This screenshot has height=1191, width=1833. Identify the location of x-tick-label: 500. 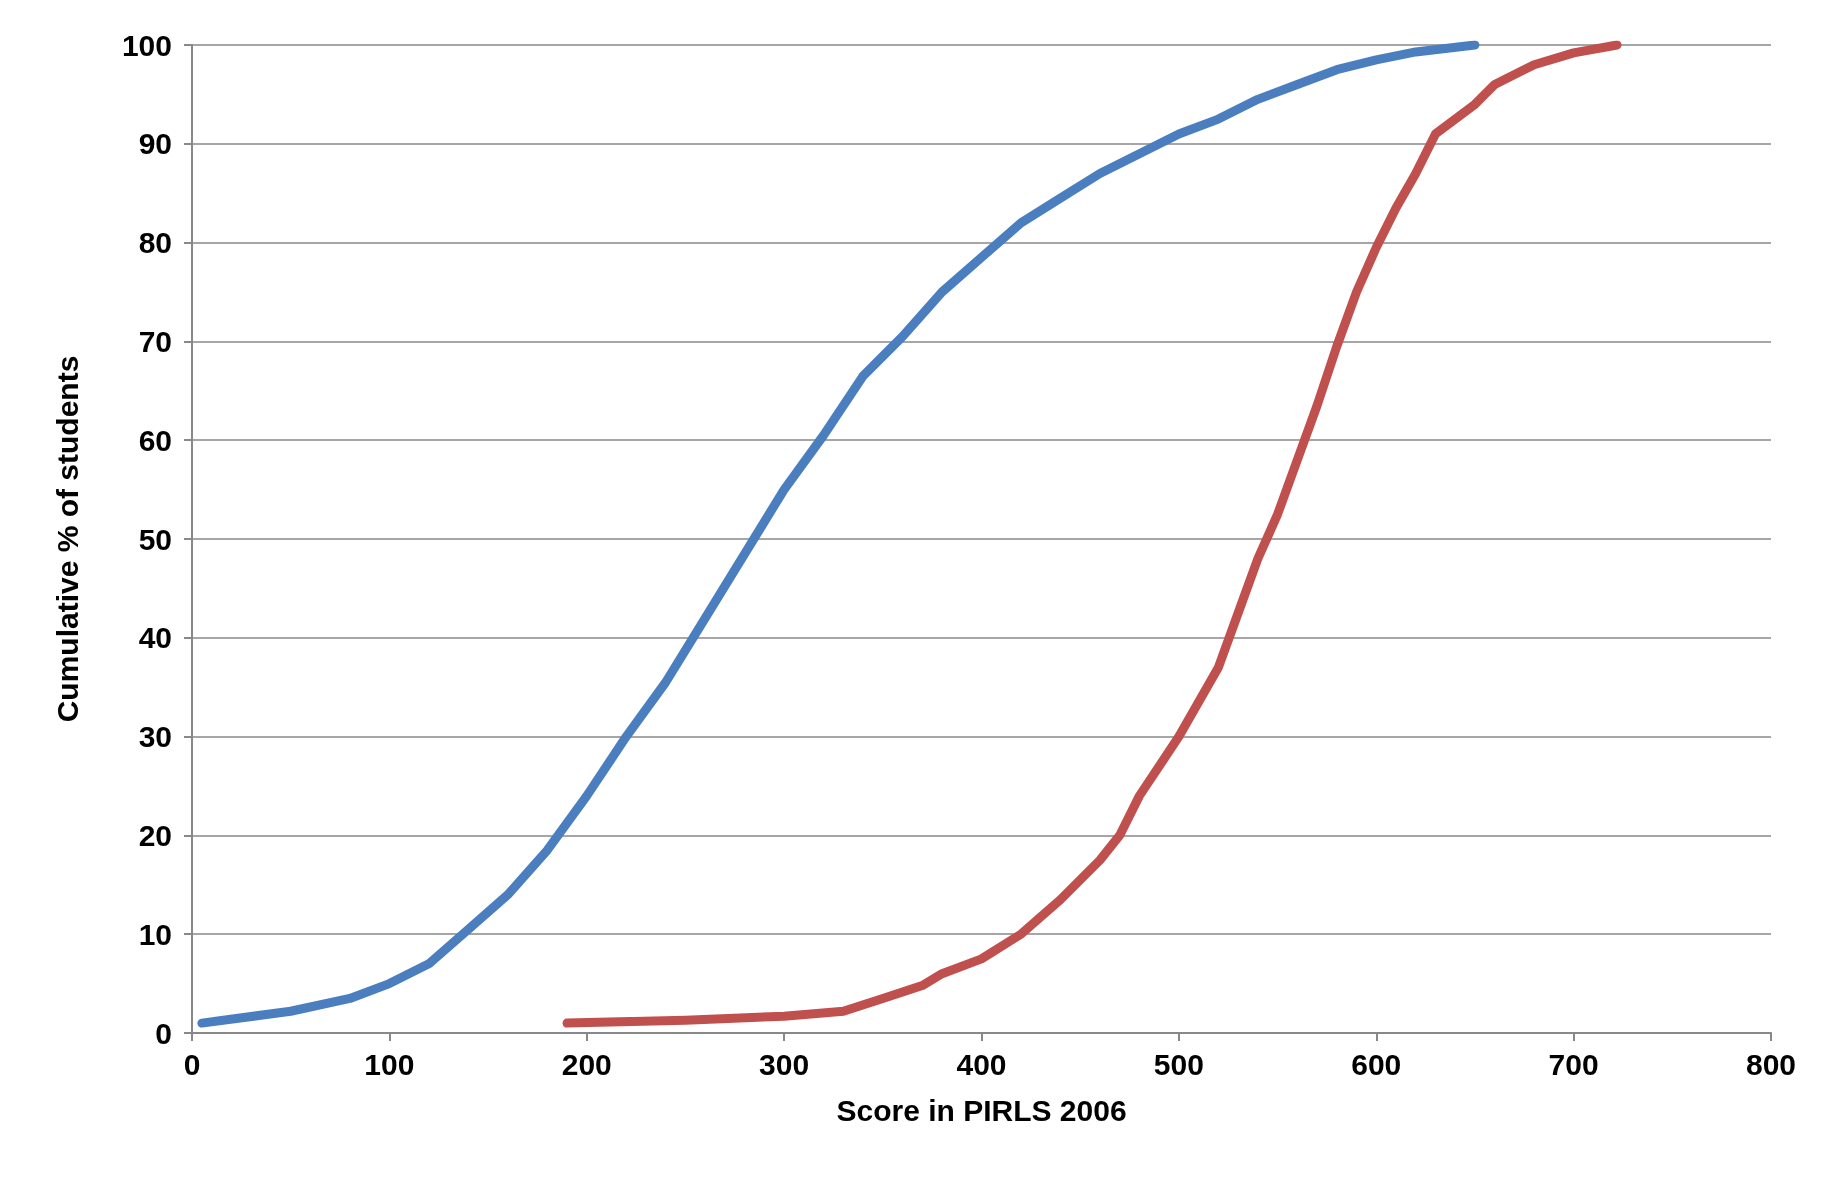
(1178, 1064).